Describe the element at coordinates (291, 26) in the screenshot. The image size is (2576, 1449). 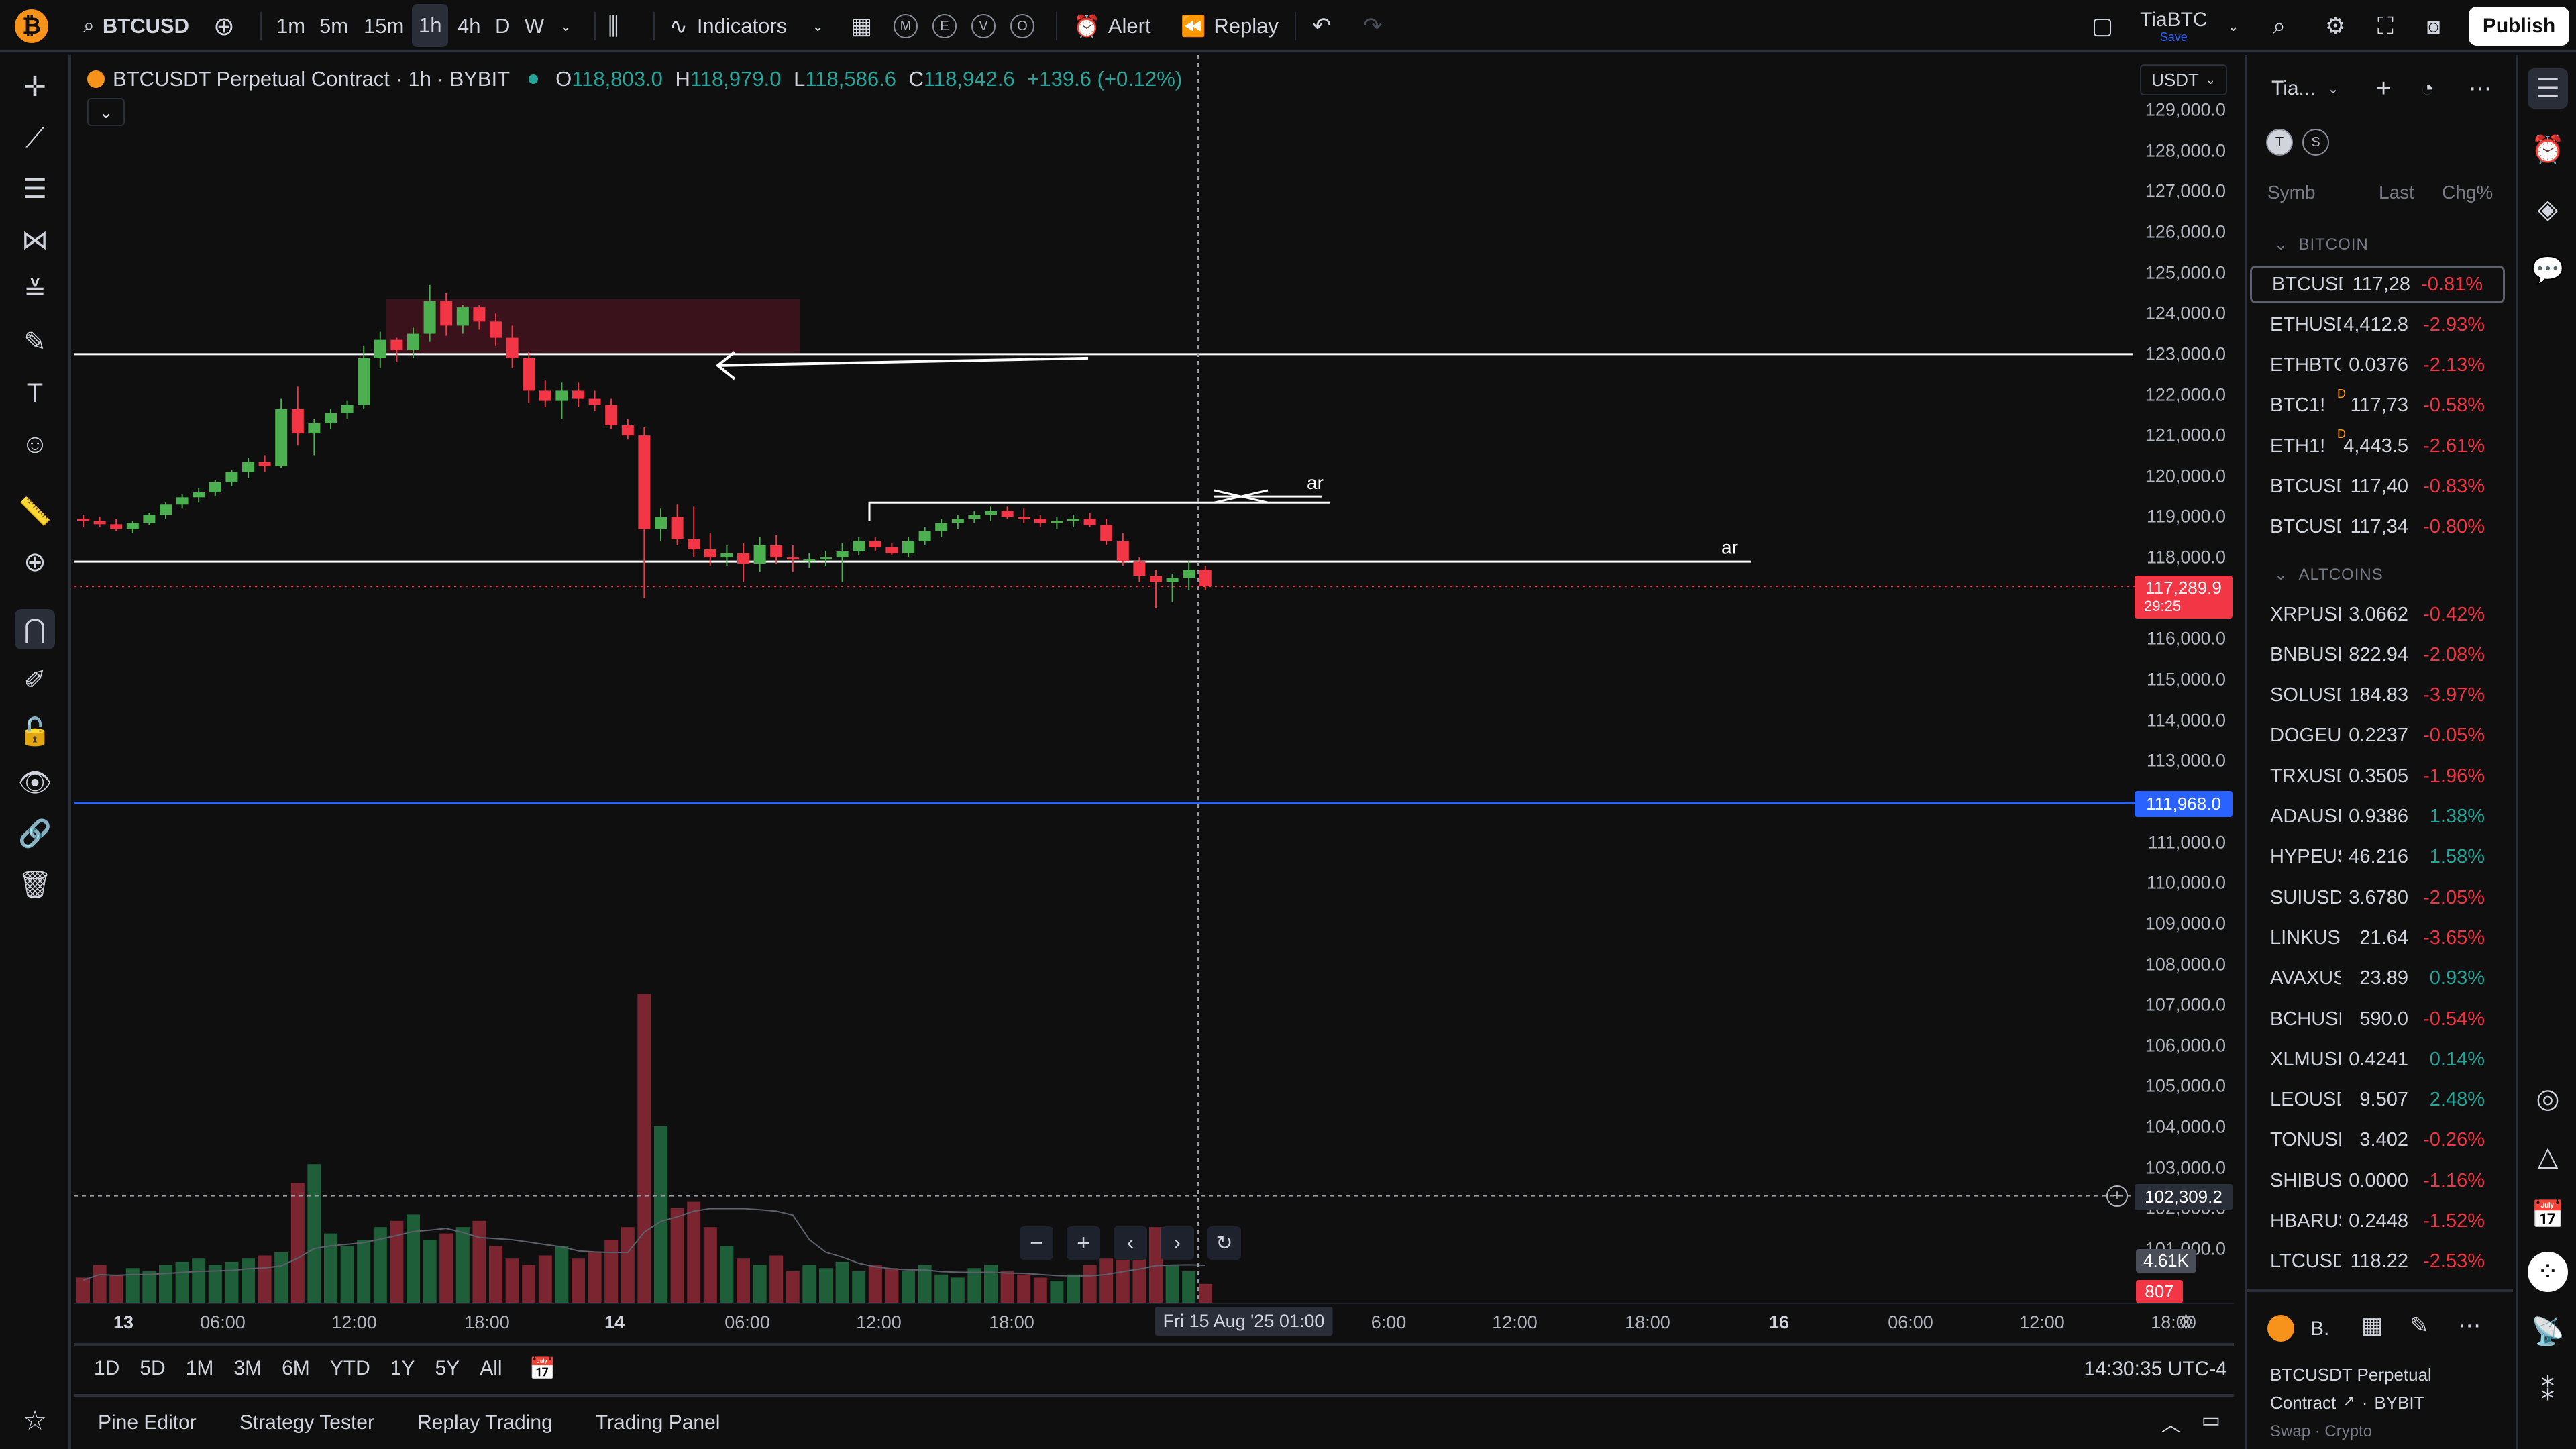
I see `interval-1m: 1m` at that location.